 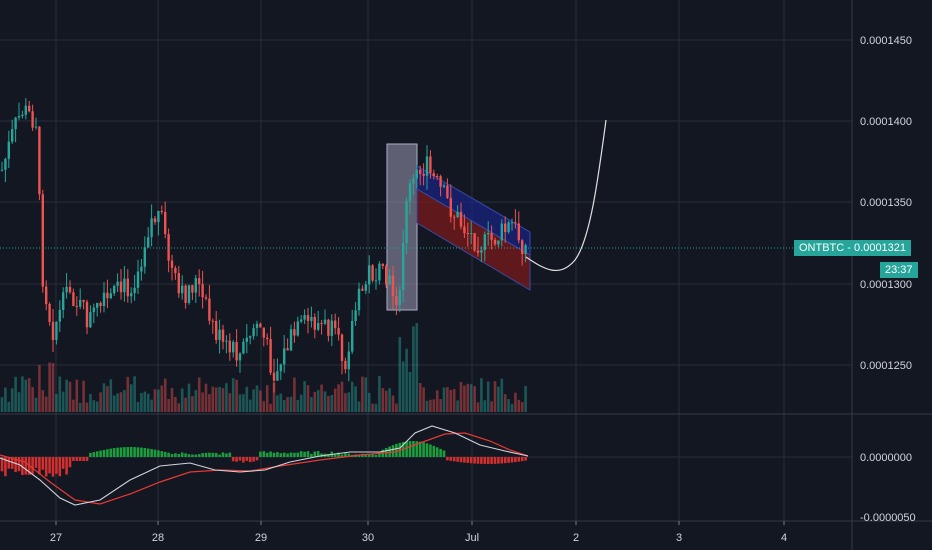 I want to click on macd-axis: 0.0000000 -0.0000050, so click(x=888, y=488).